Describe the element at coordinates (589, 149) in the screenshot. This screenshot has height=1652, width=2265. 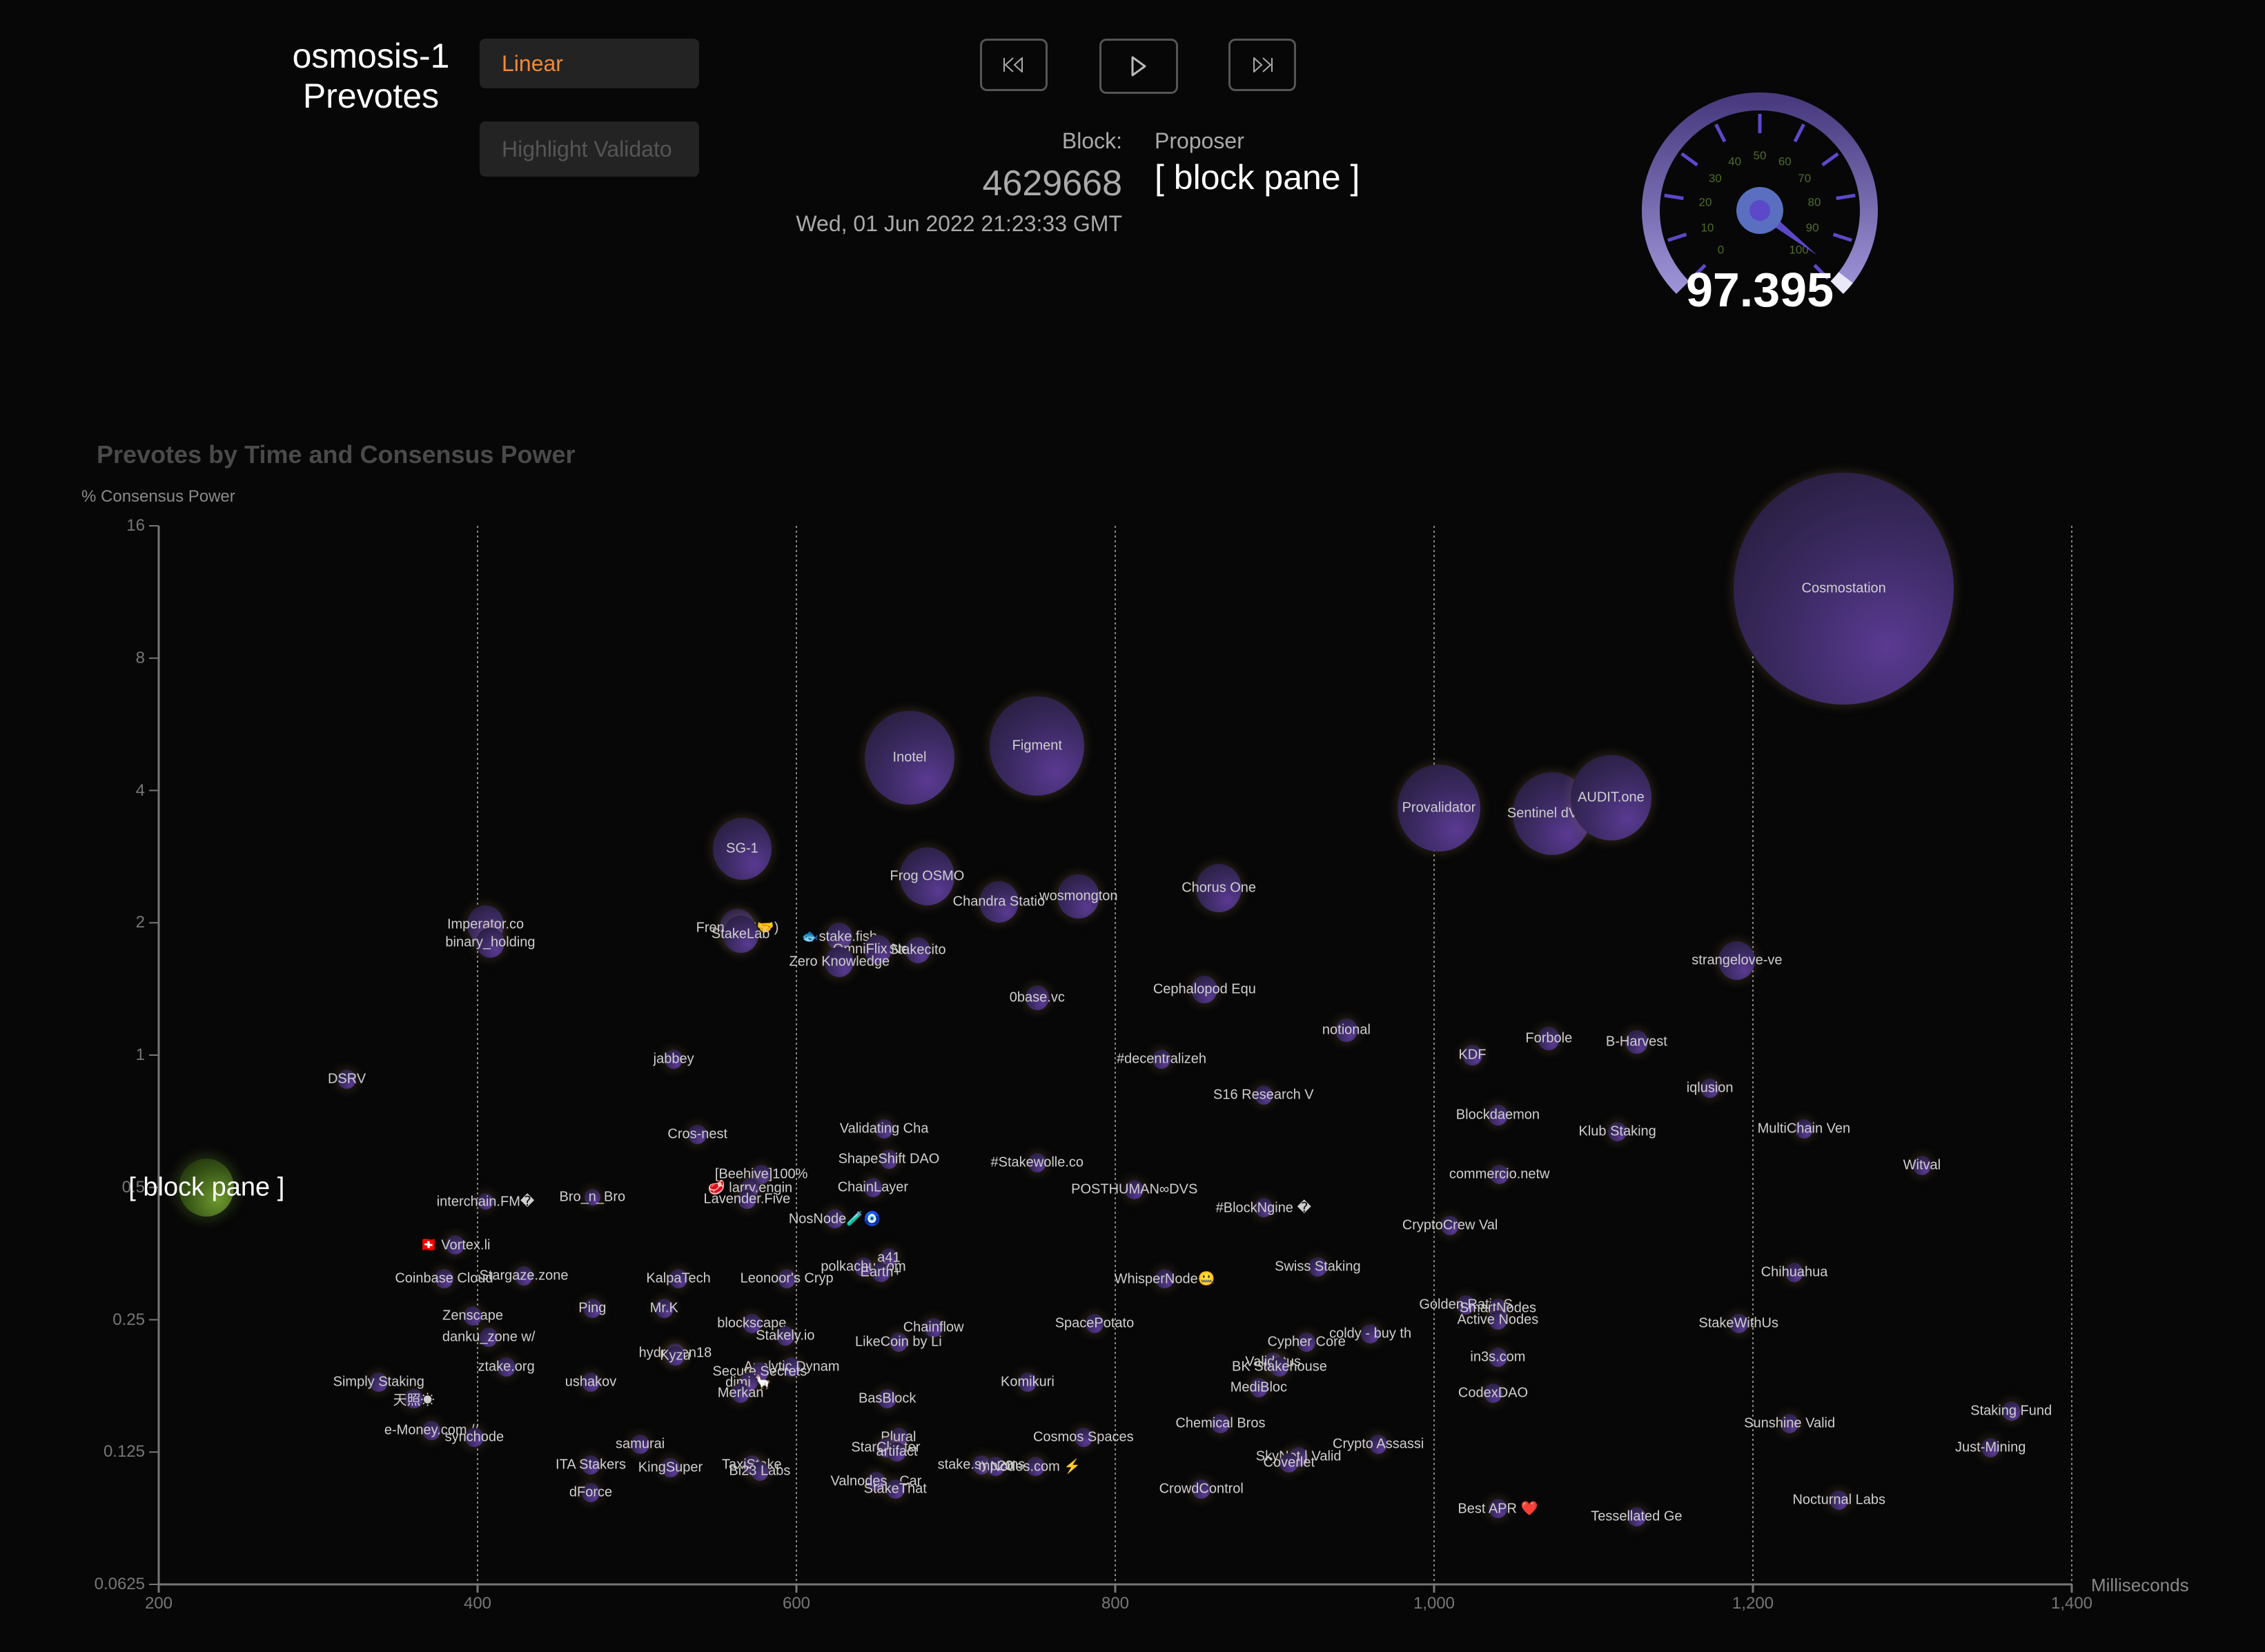
I see `highlight-validator-input: Highlight Validato` at that location.